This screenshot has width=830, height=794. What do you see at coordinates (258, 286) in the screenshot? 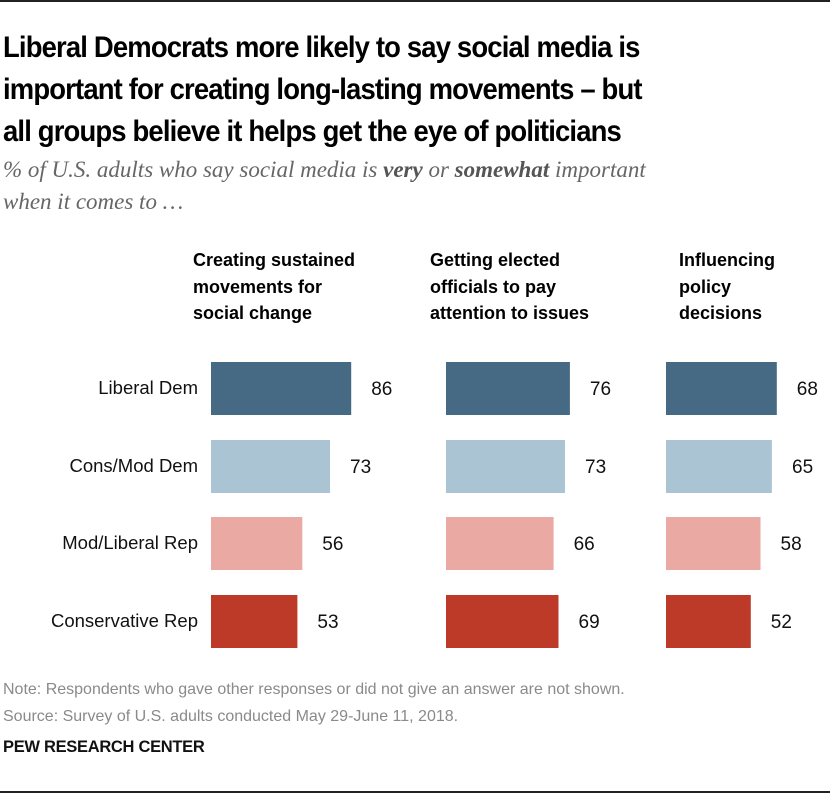
I see `panel-header-line: movements for` at bounding box center [258, 286].